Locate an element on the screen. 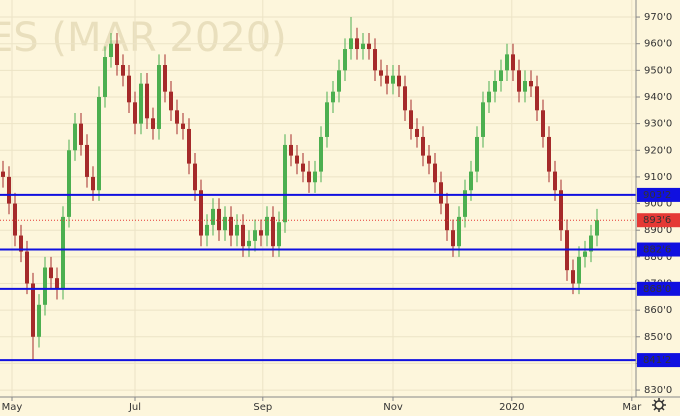  y-tick-label: 880'0 is located at coordinates (658, 257).